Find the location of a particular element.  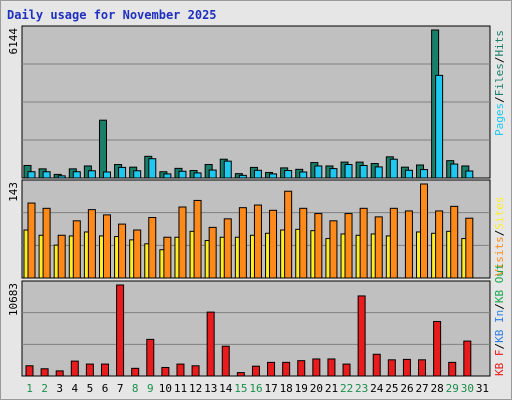

legend-pages-files-hits-part: Files is located at coordinates (499, 79).